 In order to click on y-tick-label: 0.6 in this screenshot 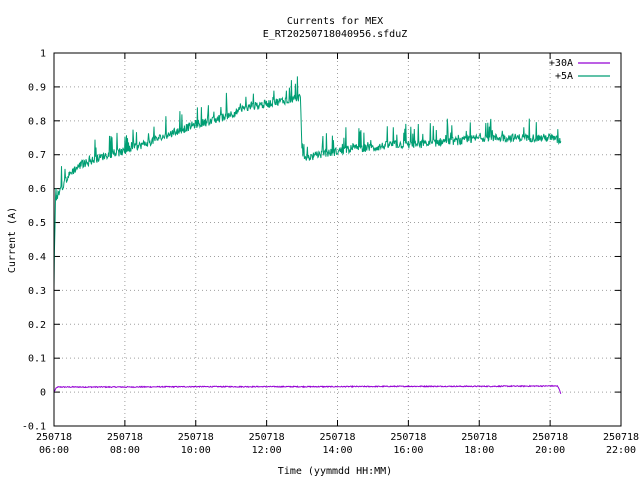, I will do `click(37, 189)`.